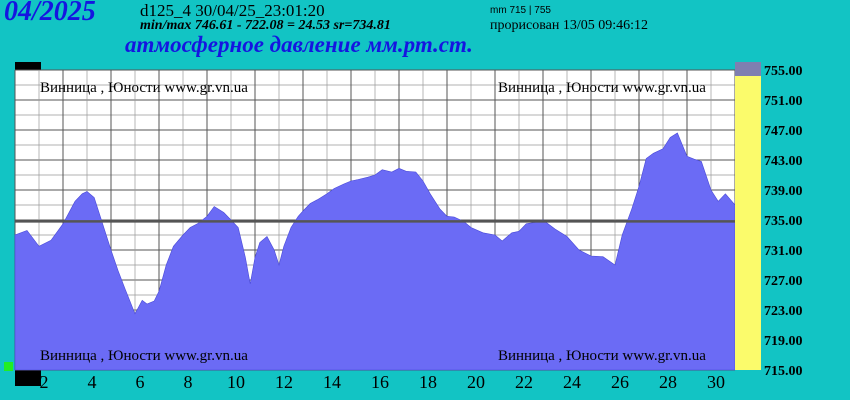 The image size is (850, 400). Describe the element at coordinates (620, 382) in the screenshot. I see `x-tick-label: 26` at that location.